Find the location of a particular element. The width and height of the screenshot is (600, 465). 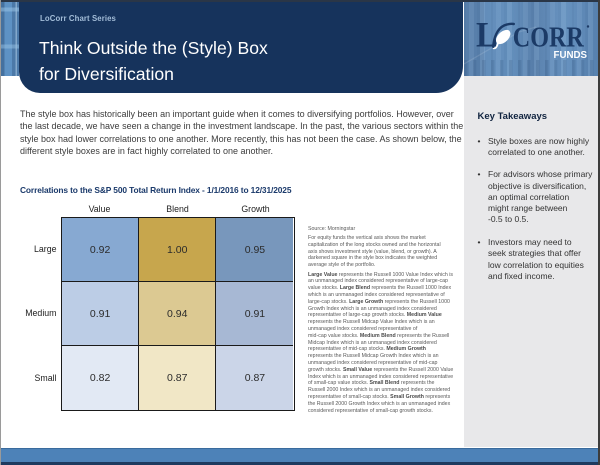

svg-text: FUNDS is located at coordinates (570, 55).